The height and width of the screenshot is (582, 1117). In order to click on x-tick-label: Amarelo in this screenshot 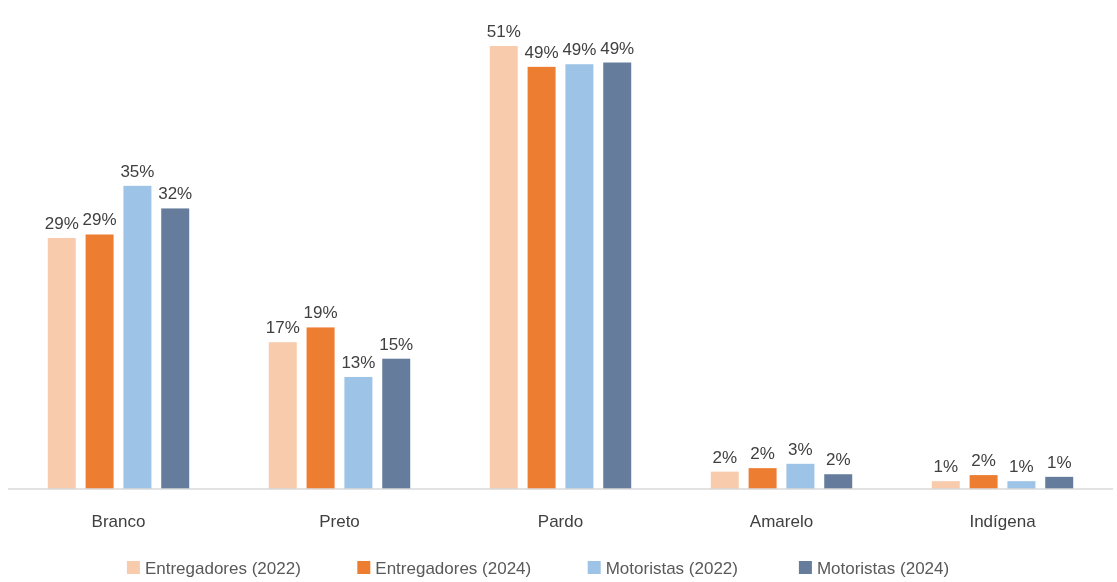, I will do `click(781, 521)`.